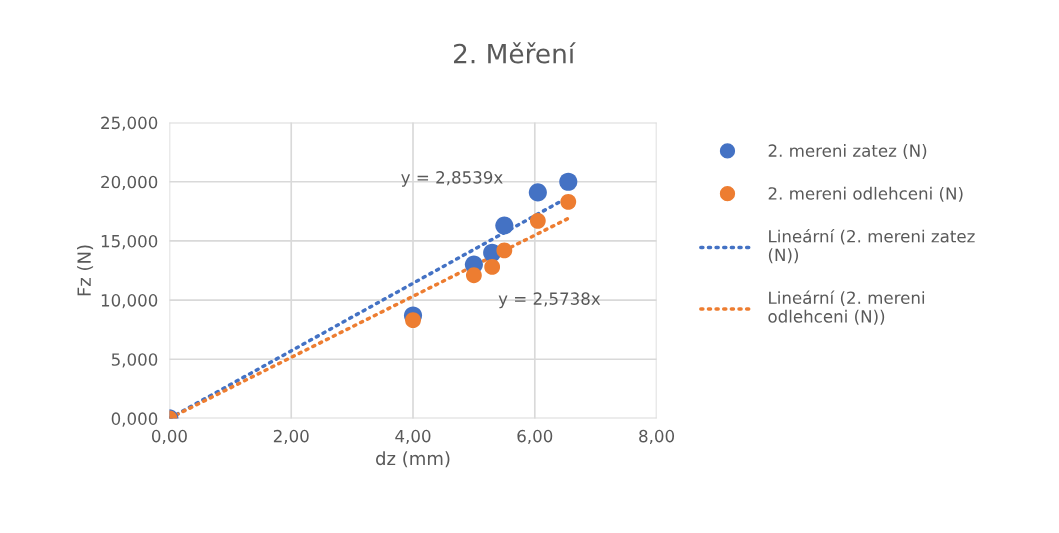 This screenshot has height=533, width=1059. What do you see at coordinates (847, 151) in the screenshot?
I see `legend-label: 2. mereni zatez (N)` at bounding box center [847, 151].